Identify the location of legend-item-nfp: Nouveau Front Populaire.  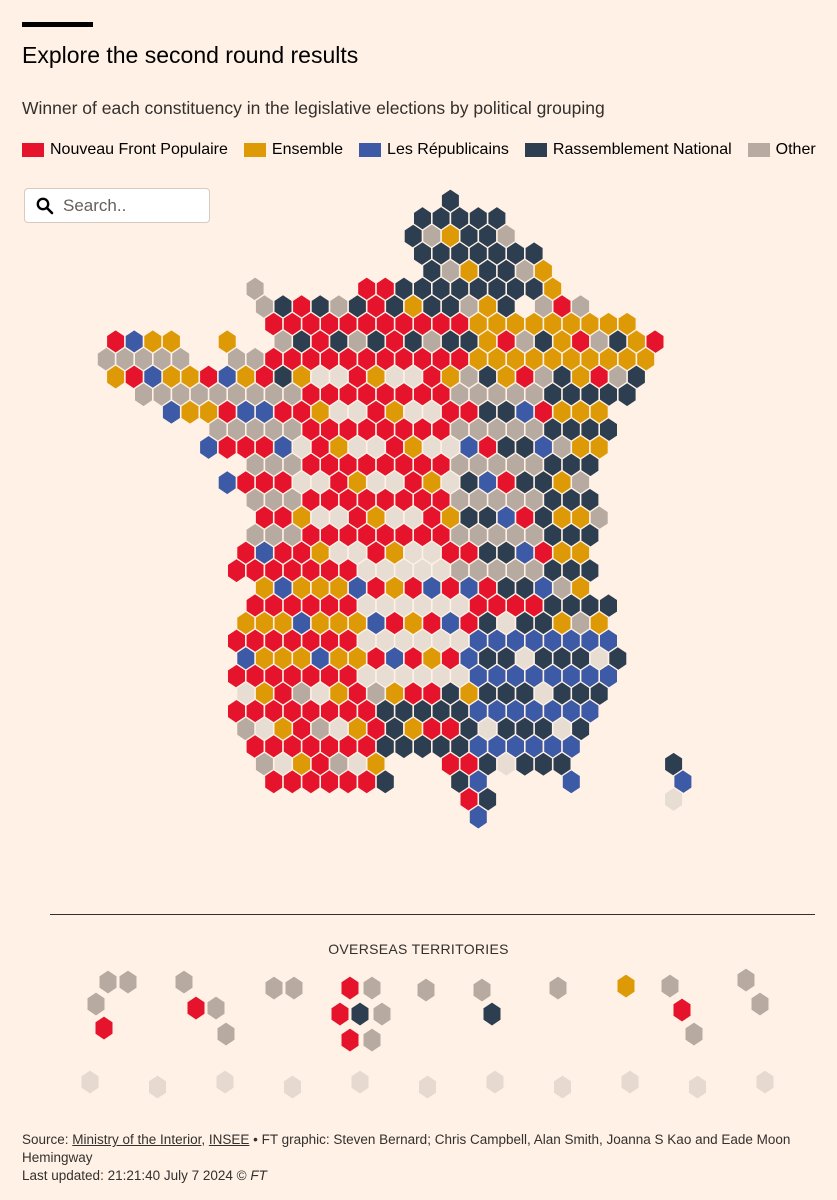
(125, 150).